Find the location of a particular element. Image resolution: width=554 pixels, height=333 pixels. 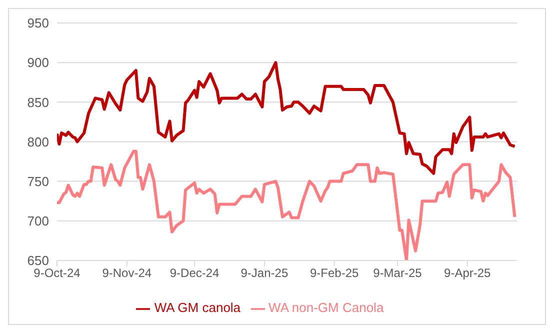

y-tick-label: 800 is located at coordinates (38, 142).